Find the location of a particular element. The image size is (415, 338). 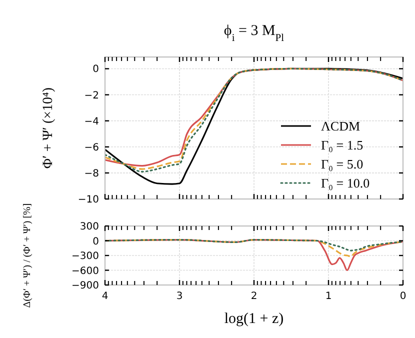

x-axis-title: log(1 + z) is located at coordinates (254, 319).